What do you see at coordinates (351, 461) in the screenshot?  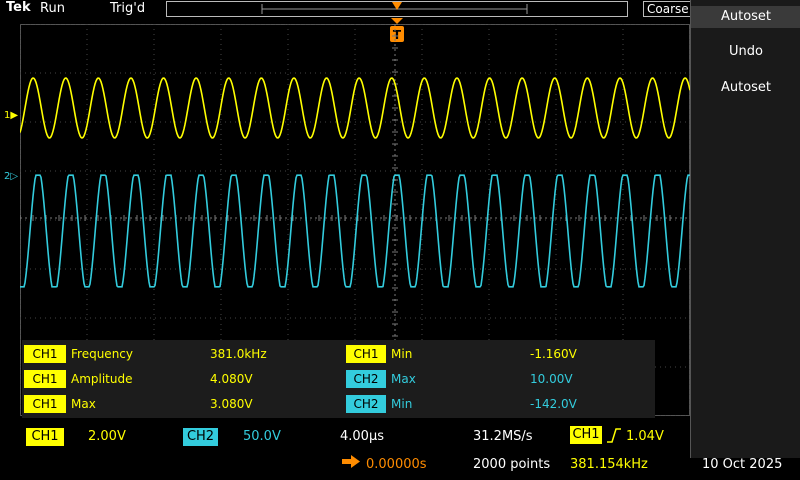 I see `horizontal-position-arrow-icon` at bounding box center [351, 461].